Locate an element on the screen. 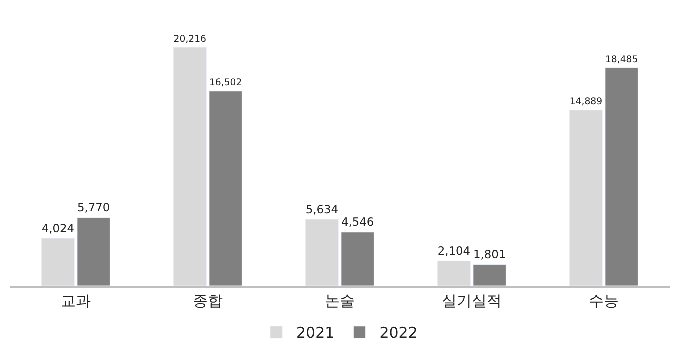 Image resolution: width=680 pixels, height=359 pixels. data-label: 4,024 is located at coordinates (58, 228).